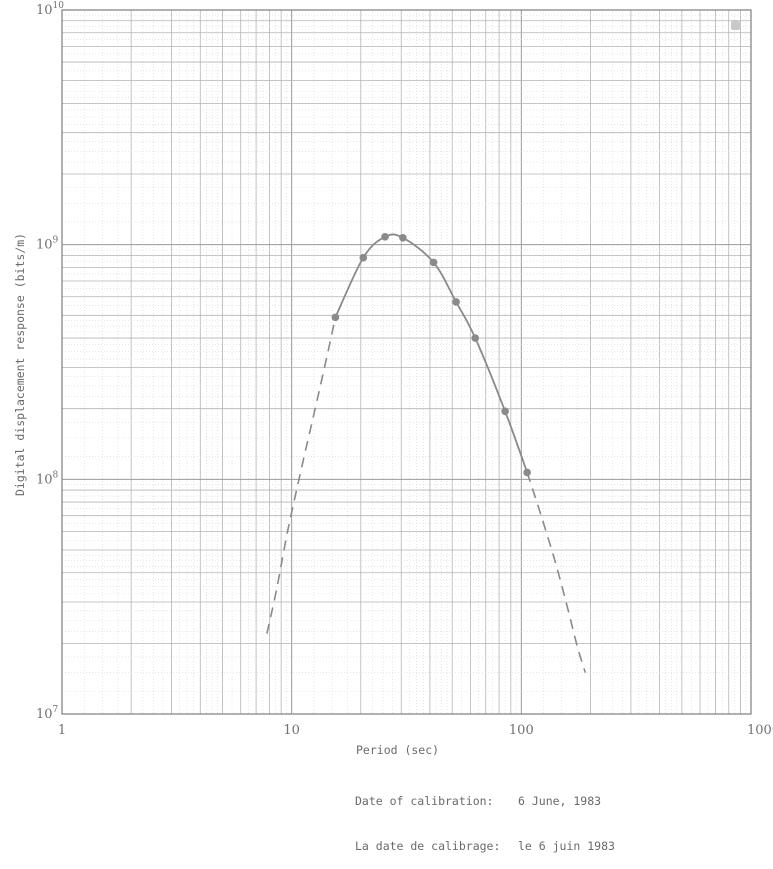 The height and width of the screenshot is (869, 773). I want to click on y-tick-label: 10⁹, so click(47, 244).